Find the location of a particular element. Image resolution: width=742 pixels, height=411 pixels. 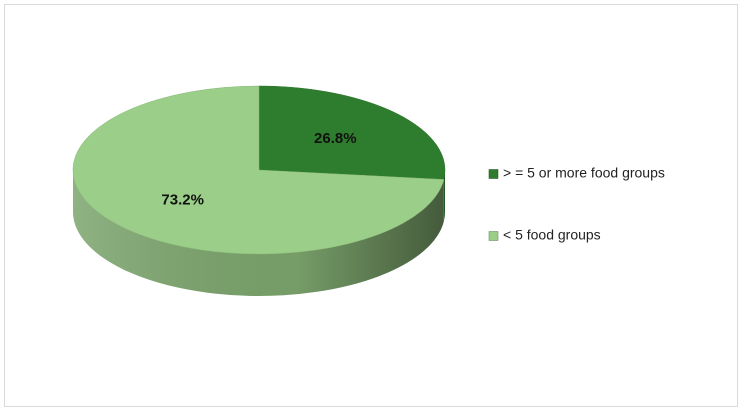

legend-label: < 5 food groups is located at coordinates (552, 235).